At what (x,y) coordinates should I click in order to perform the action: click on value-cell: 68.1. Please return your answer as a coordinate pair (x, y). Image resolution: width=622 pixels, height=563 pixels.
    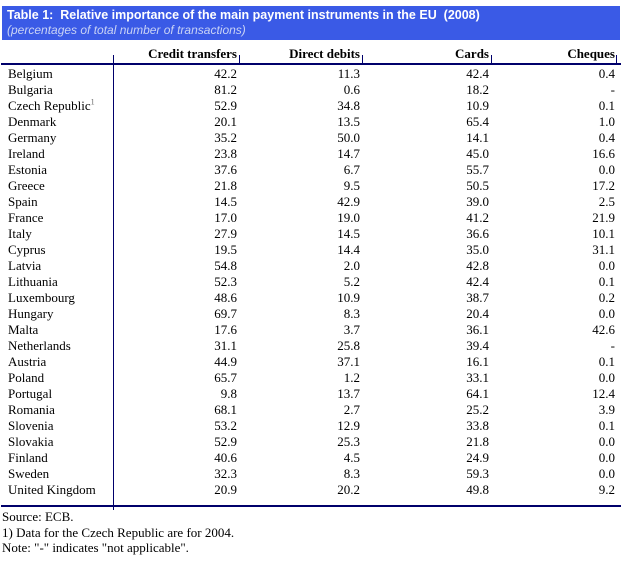
    Looking at the image, I should click on (225, 409).